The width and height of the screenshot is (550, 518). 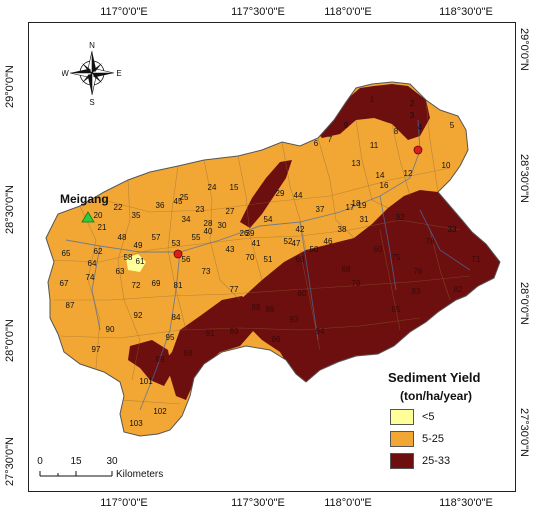 I want to click on subbasin-label: 15, so click(x=234, y=187).